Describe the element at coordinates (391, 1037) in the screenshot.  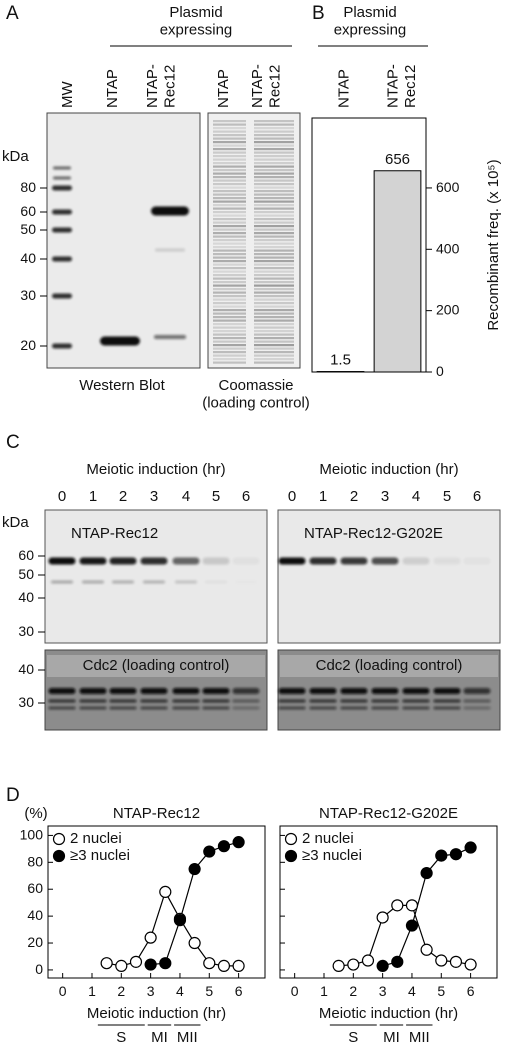
I see `phase-label: MI` at that location.